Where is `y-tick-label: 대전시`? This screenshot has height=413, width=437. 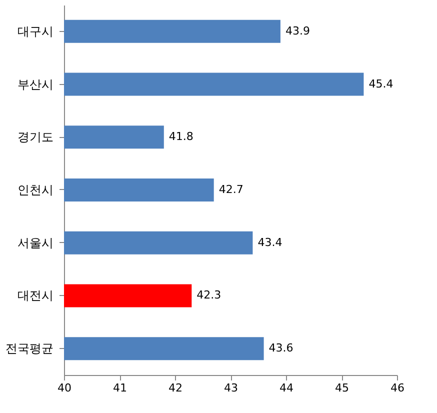
y-tick-label: 대전시 is located at coordinates (36, 295).